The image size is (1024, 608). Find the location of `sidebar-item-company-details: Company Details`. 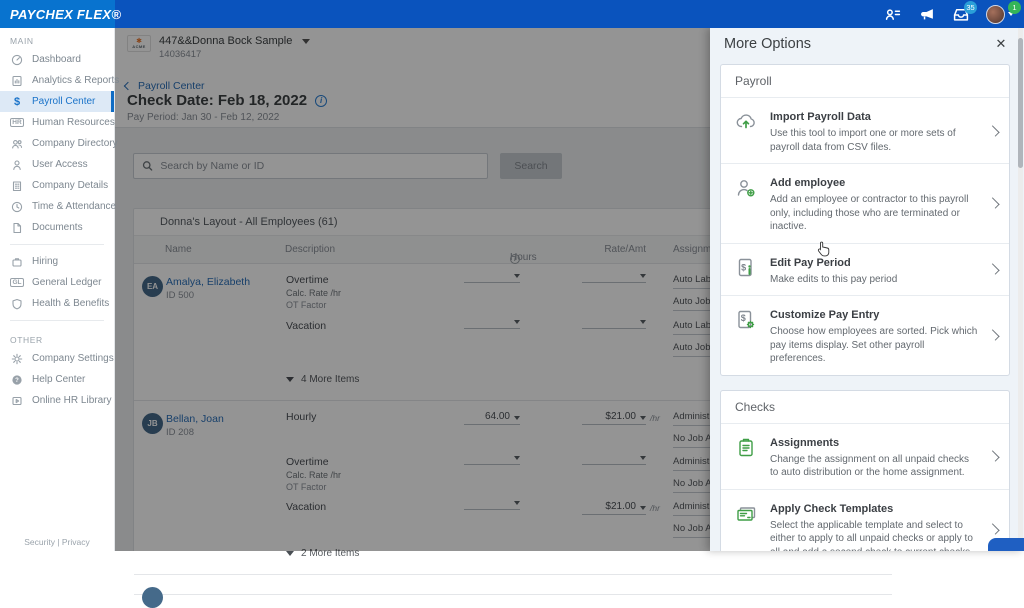

sidebar-item-company-details: Company Details is located at coordinates (57, 185).